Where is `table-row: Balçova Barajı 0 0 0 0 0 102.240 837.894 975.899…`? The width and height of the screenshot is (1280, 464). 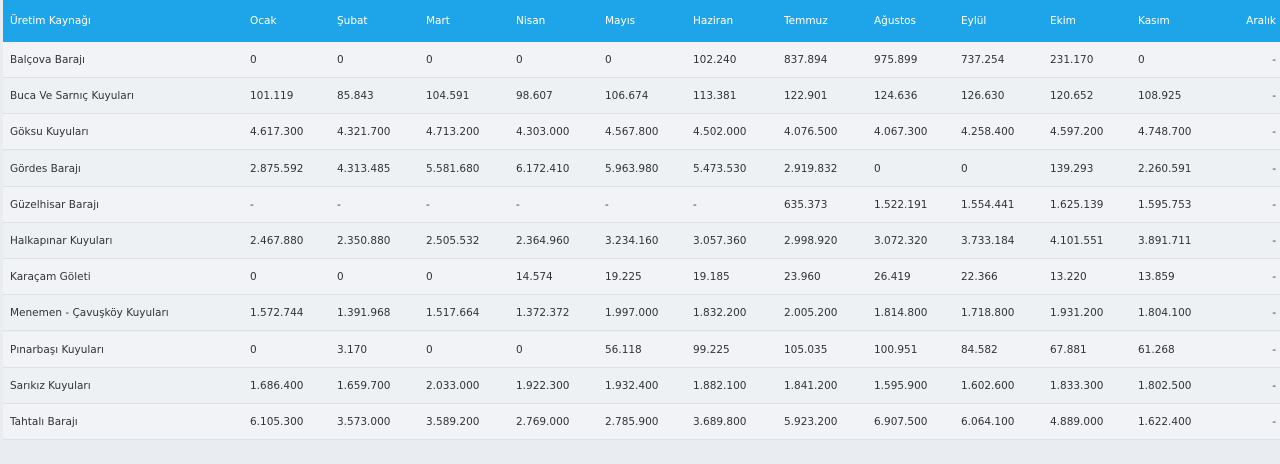 table-row: Balçova Barajı 0 0 0 0 0 102.240 837.894 975.899… is located at coordinates (641, 60).